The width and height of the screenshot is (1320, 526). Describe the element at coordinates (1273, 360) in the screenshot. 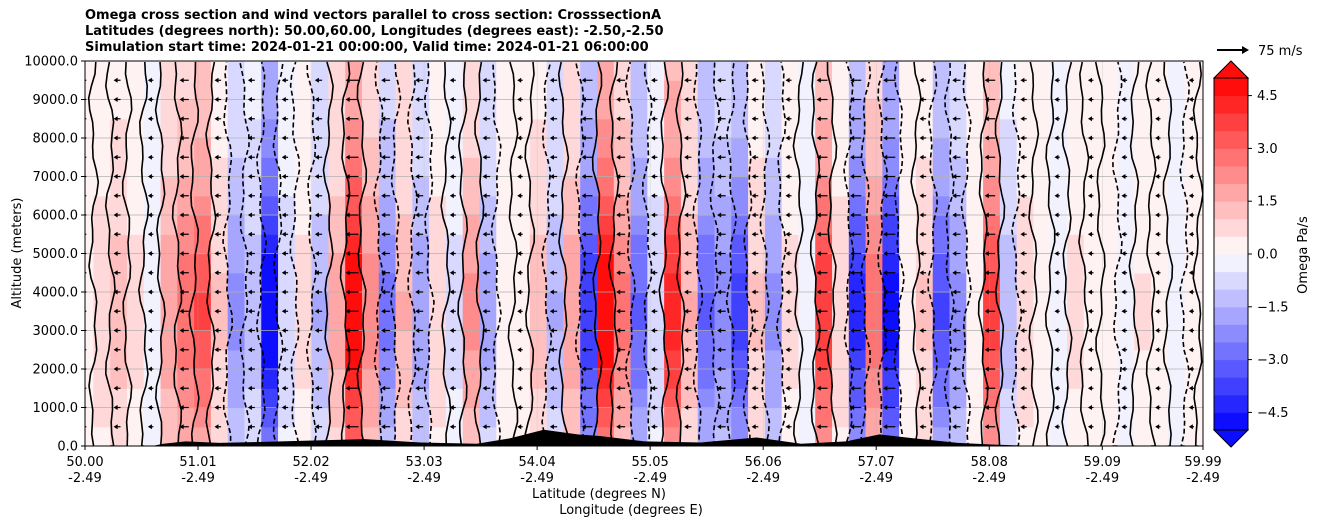

I see `colorbar-tick-label: −3.0` at that location.